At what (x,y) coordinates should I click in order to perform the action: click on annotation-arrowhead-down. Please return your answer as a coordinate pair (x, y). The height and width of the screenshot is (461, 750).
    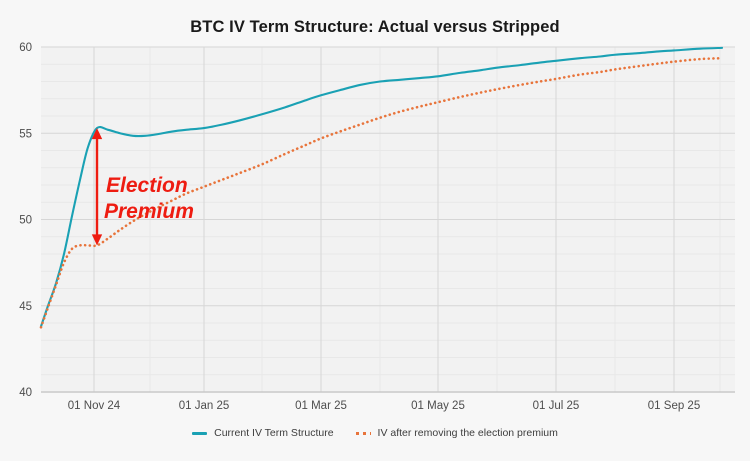
    Looking at the image, I should click on (97, 240).